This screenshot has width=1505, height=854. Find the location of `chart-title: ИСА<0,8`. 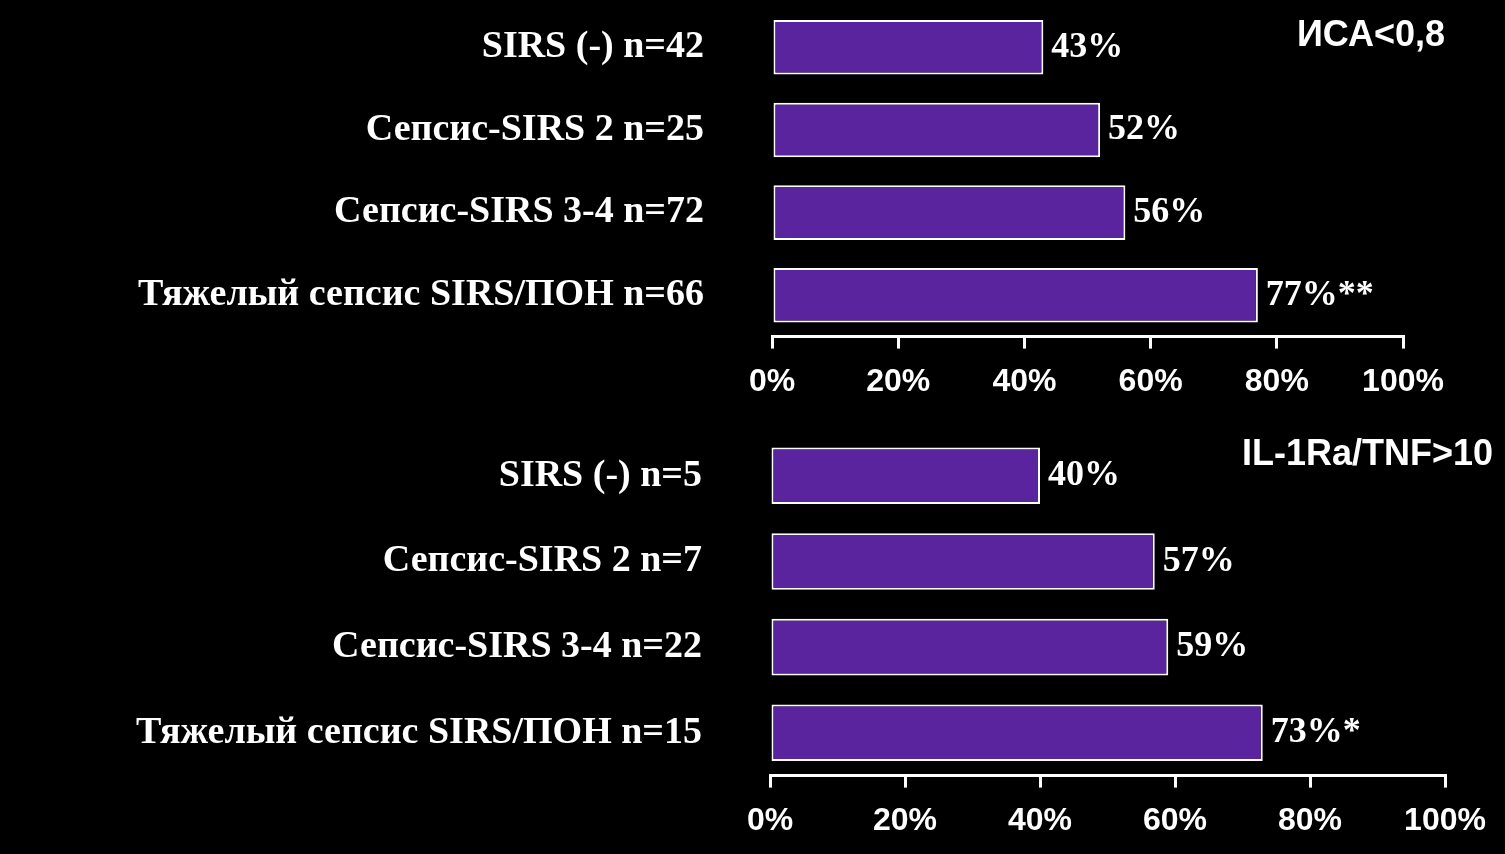

chart-title: ИСА<0,8 is located at coordinates (1370, 33).